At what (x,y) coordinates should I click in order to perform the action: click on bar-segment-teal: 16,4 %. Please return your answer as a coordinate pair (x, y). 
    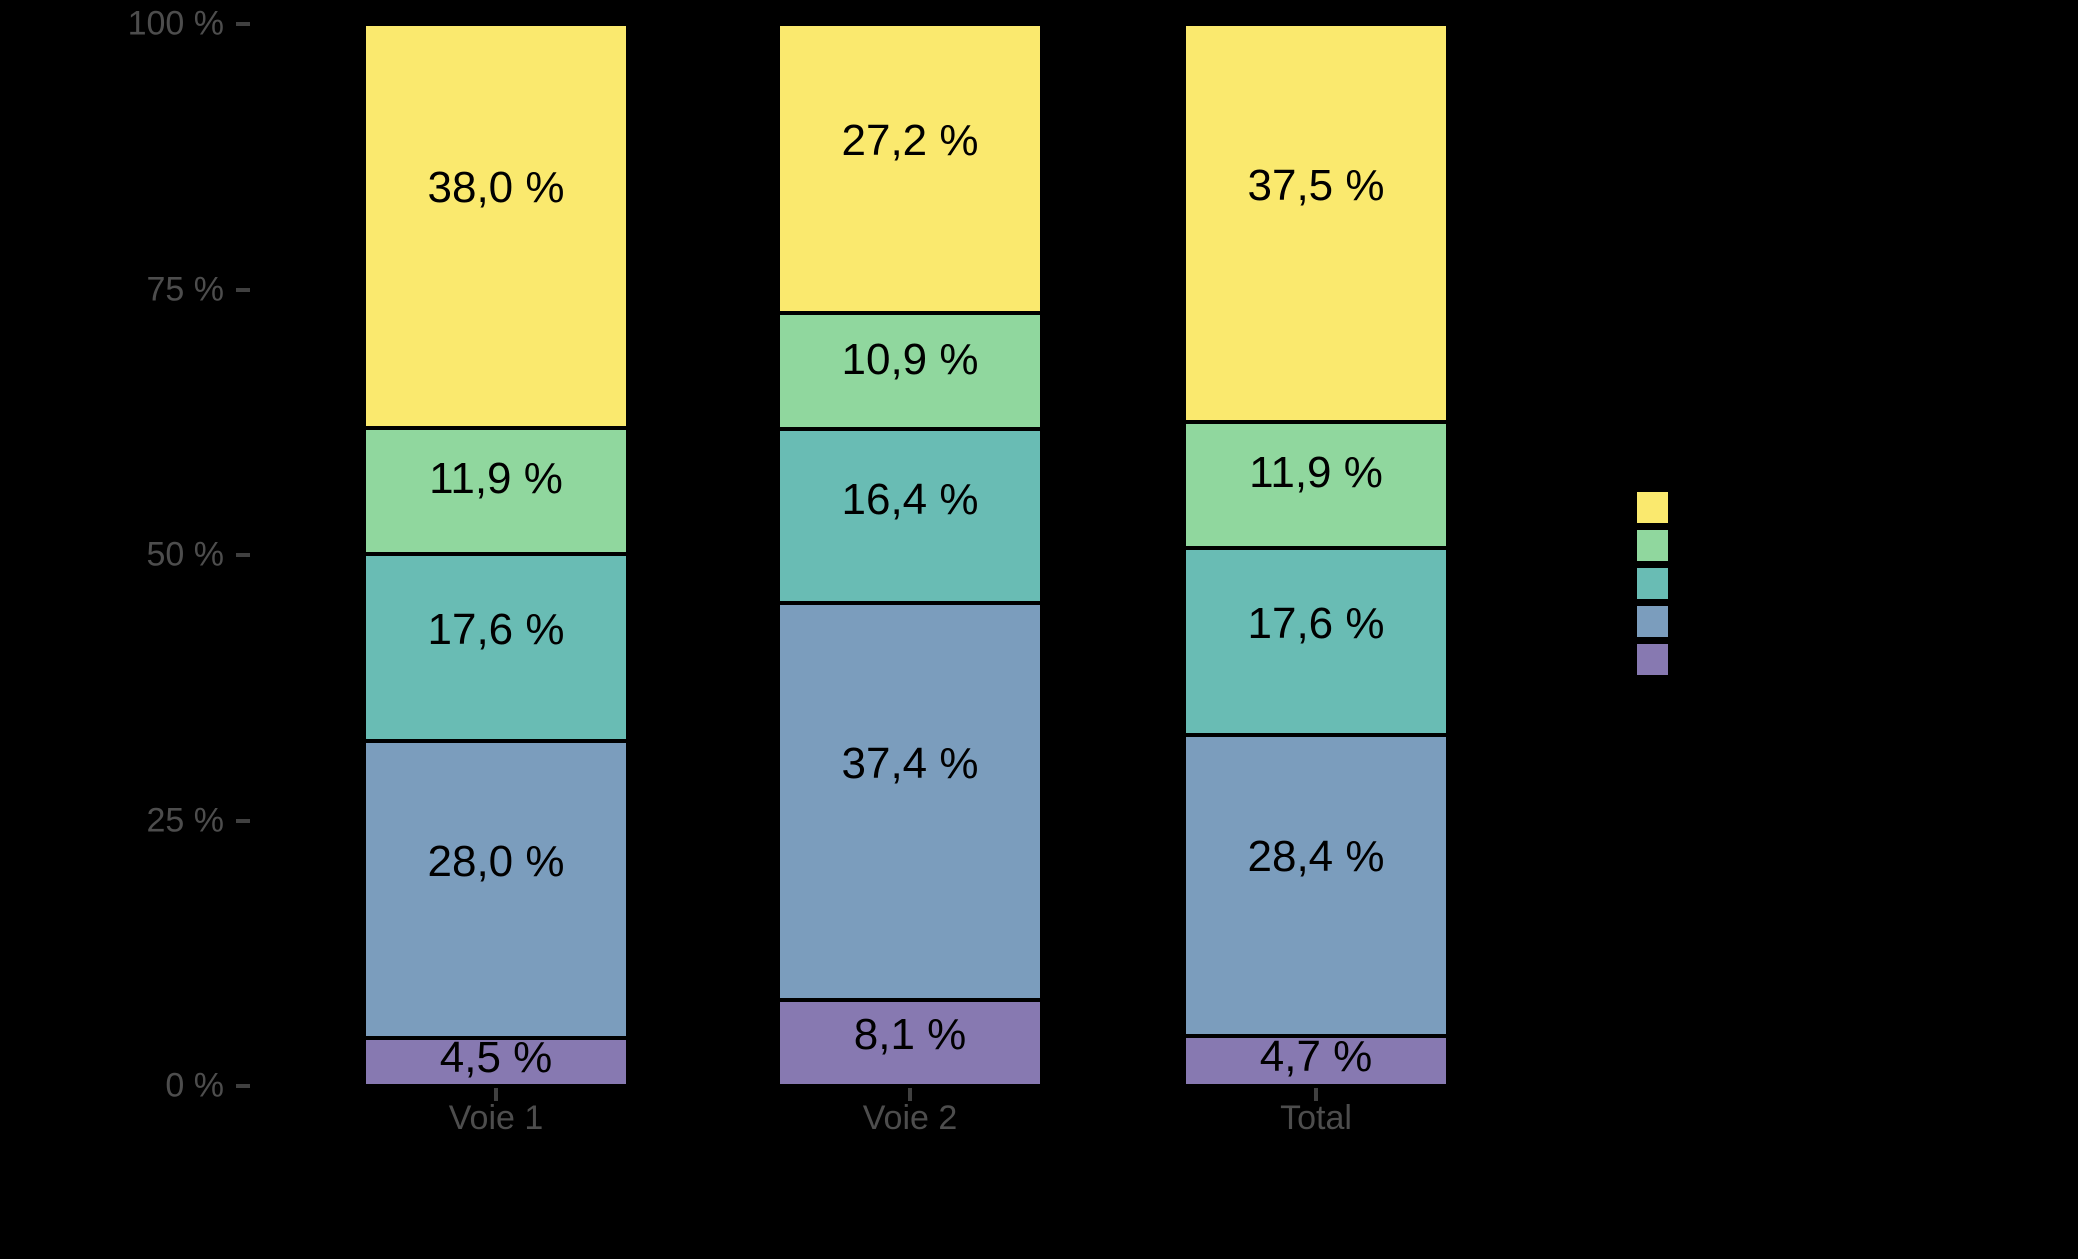
    Looking at the image, I should click on (910, 515).